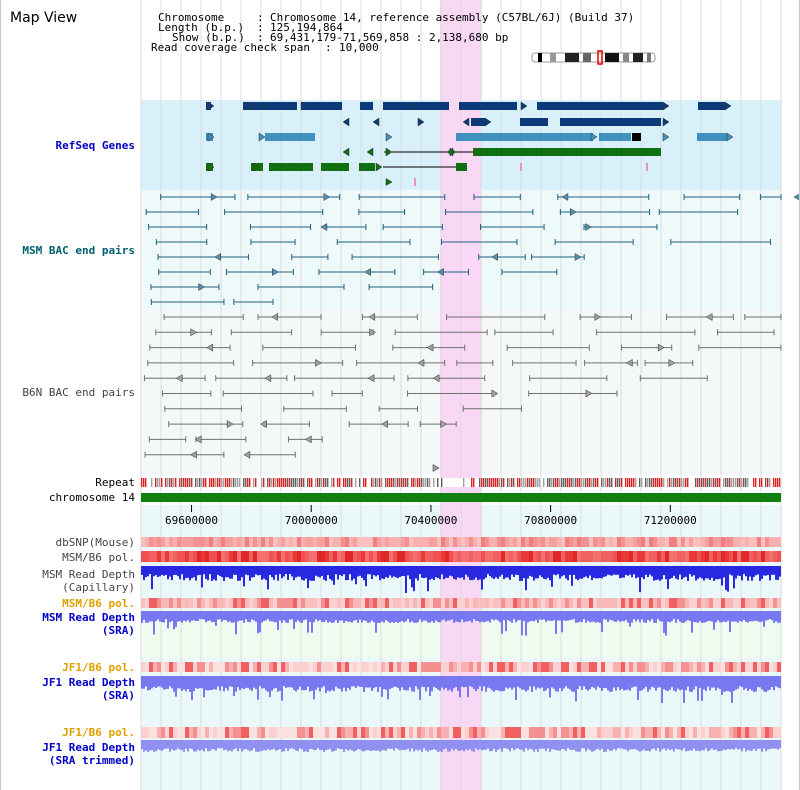 The width and height of the screenshot is (800, 790). I want to click on track-label-msm-depth-sra: MSM Read Depth (SRA), so click(68, 624).